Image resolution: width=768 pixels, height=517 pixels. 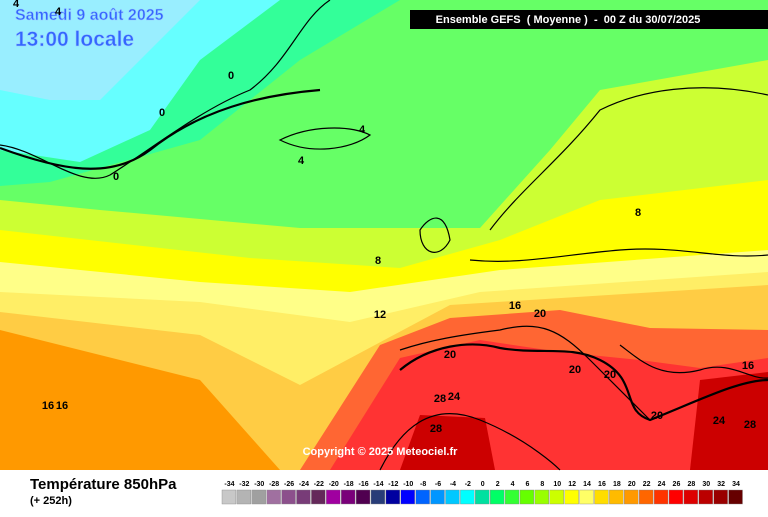 What do you see at coordinates (103, 484) in the screenshot?
I see `map-title: Température 850hPa` at bounding box center [103, 484].